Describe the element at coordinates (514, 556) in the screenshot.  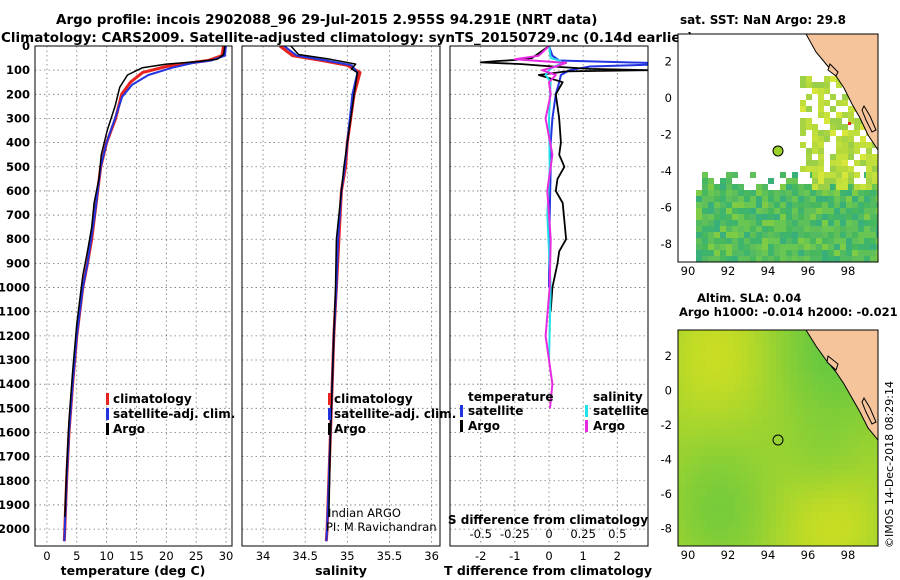
I see `x-tick-label: -1` at that location.